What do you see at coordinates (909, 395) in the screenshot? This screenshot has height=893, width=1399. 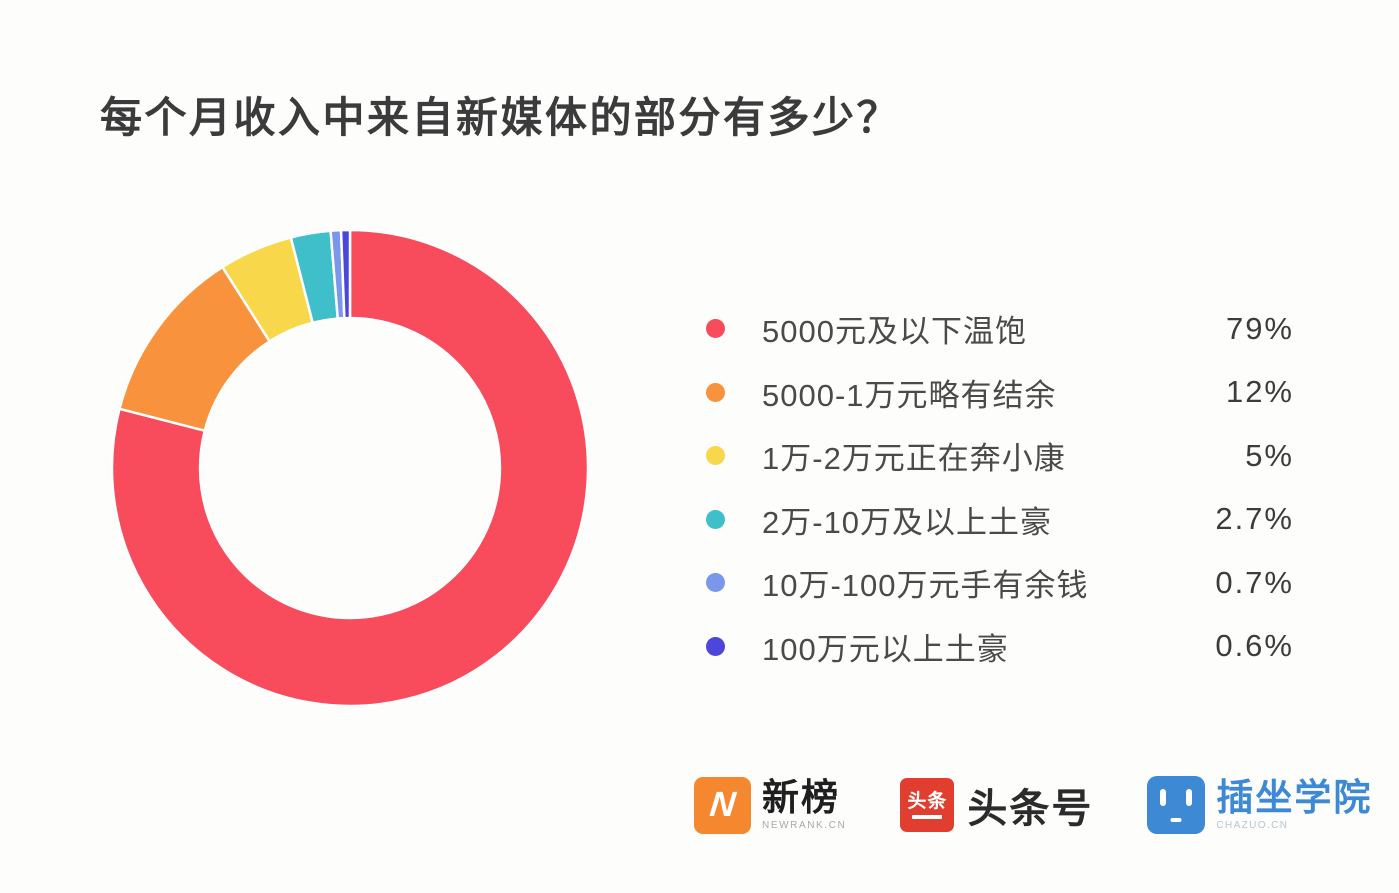 I see `legend-label: 5000-1万元略有结余` at bounding box center [909, 395].